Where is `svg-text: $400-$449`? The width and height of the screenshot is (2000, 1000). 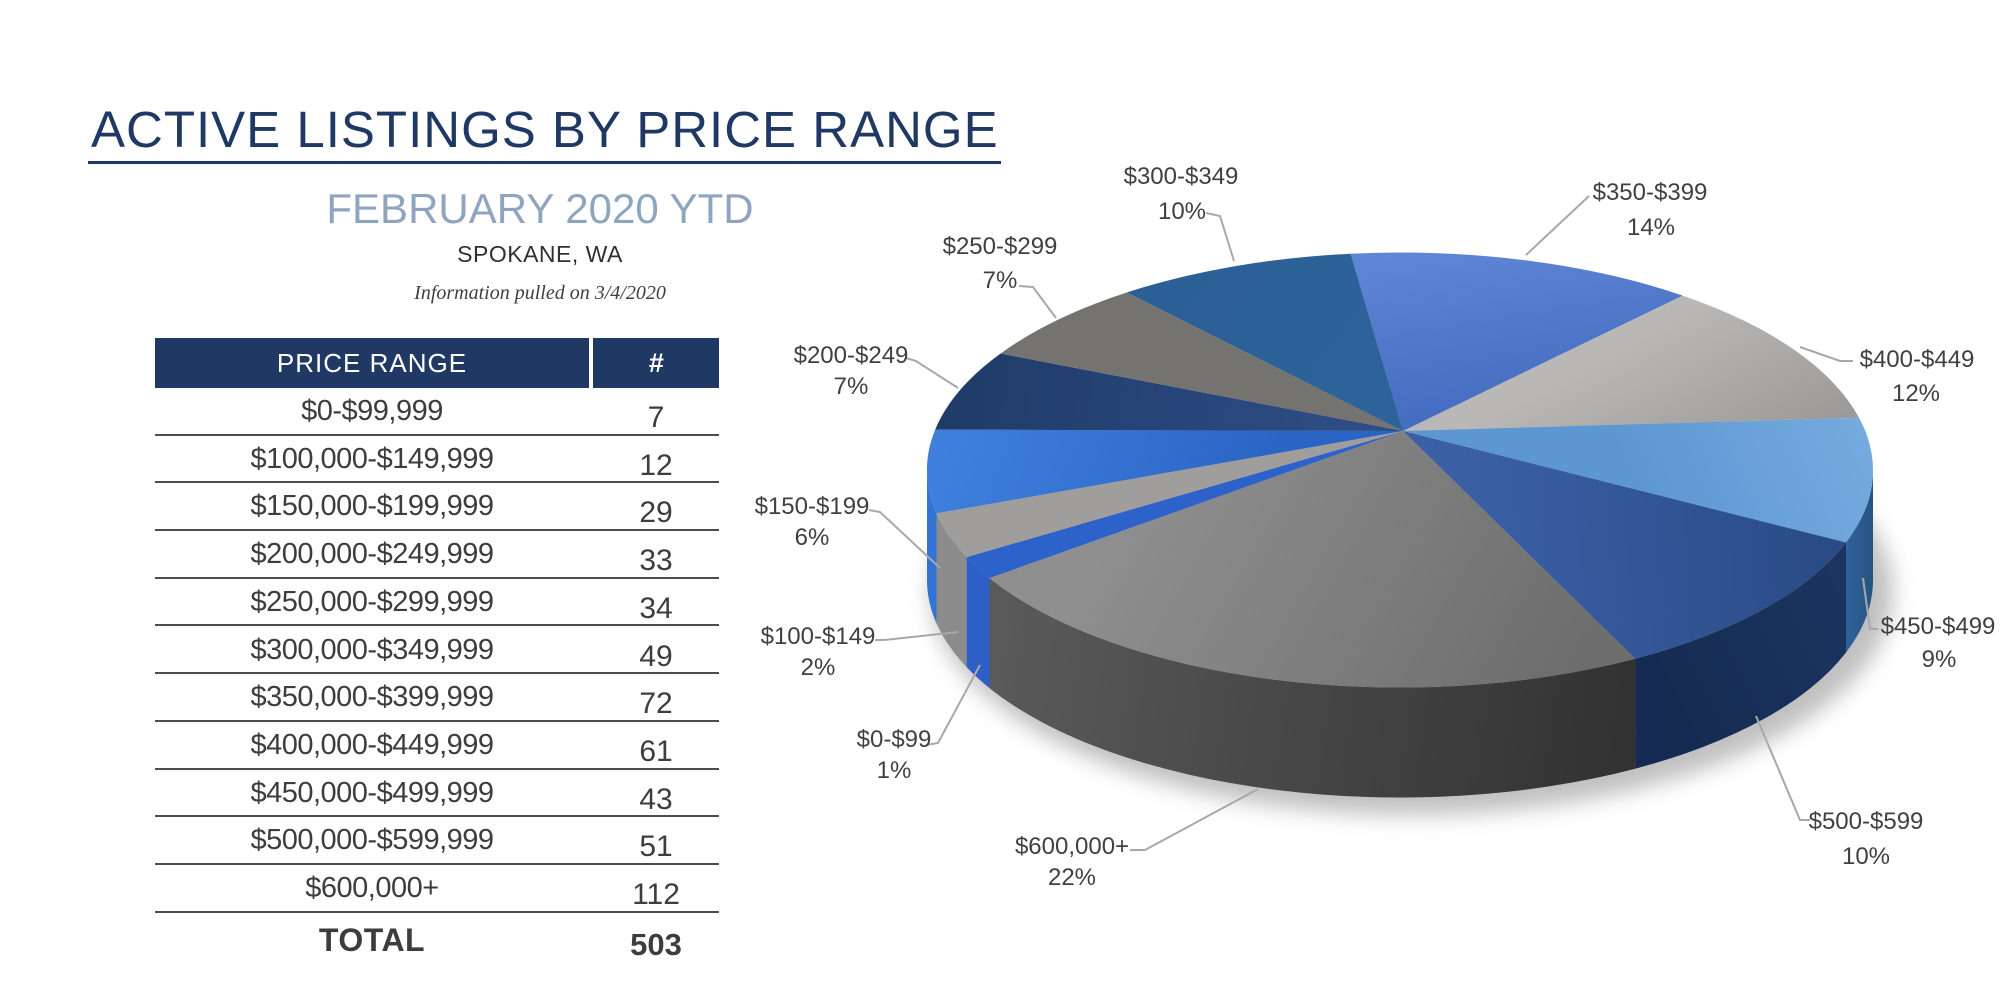 svg-text: $400-$449 is located at coordinates (1917, 359).